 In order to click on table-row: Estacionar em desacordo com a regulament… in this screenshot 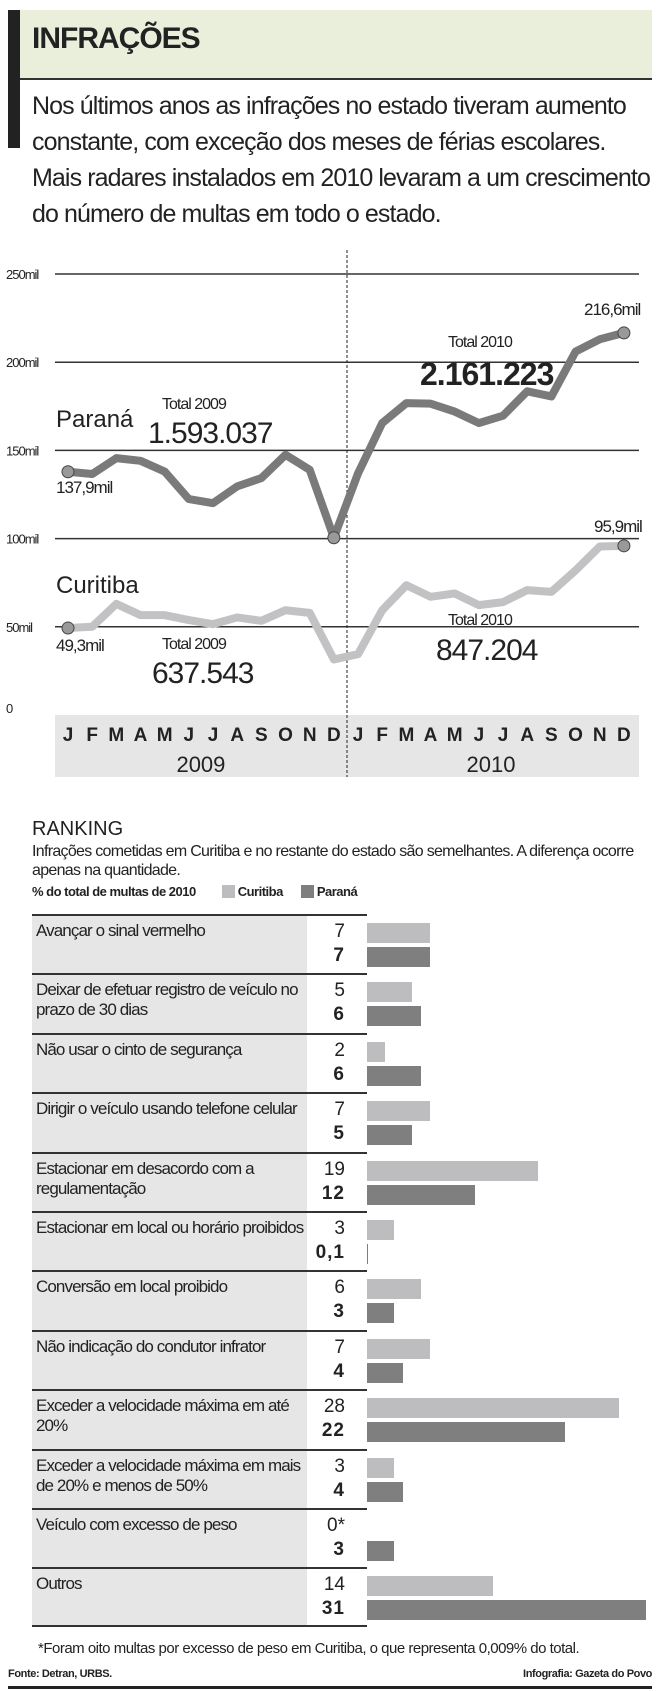, I will do `click(285, 1181)`.